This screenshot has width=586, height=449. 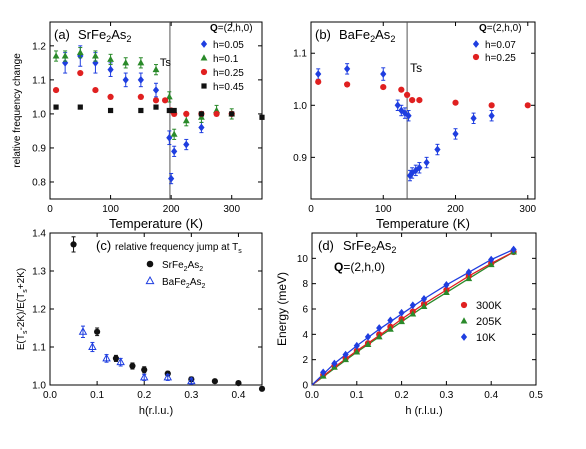 I want to click on compound-label: BaFe2As2, so click(x=367, y=35).